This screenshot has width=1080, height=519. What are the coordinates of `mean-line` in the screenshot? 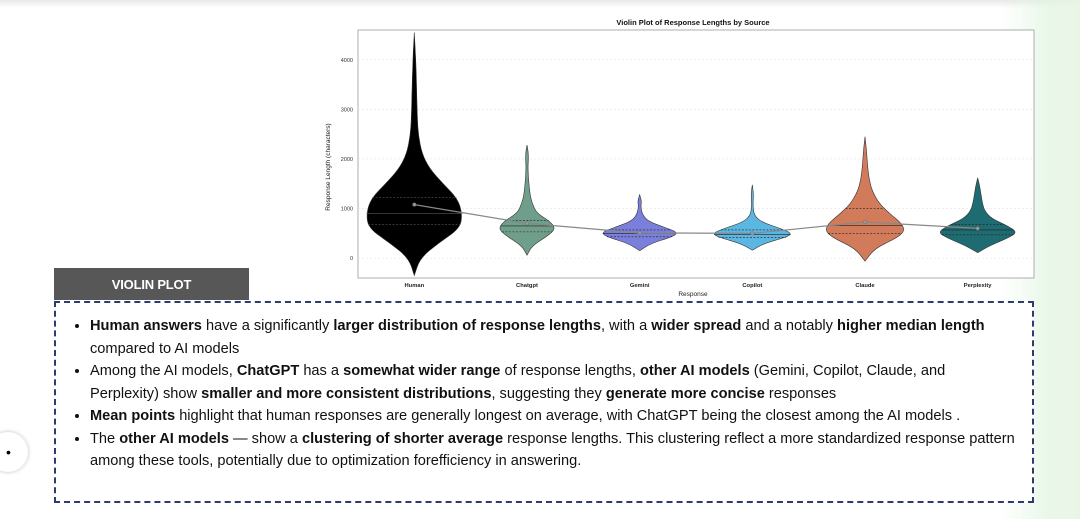 It's located at (696, 219).